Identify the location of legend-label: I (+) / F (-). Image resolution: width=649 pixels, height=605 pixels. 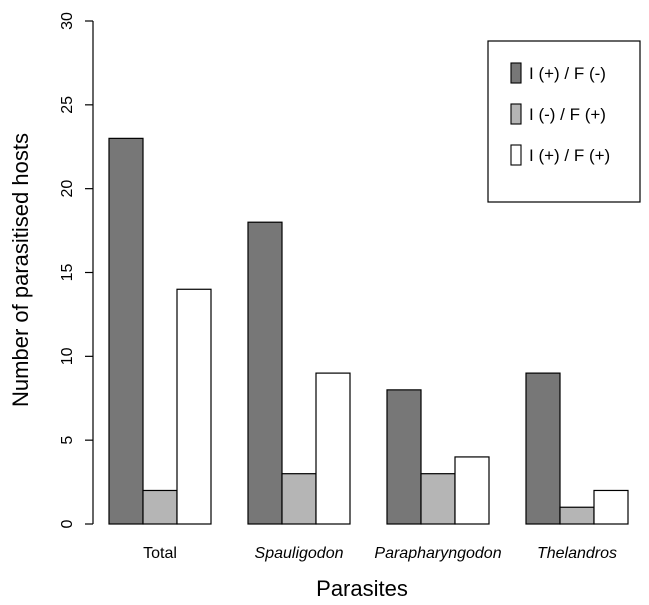
(567, 73).